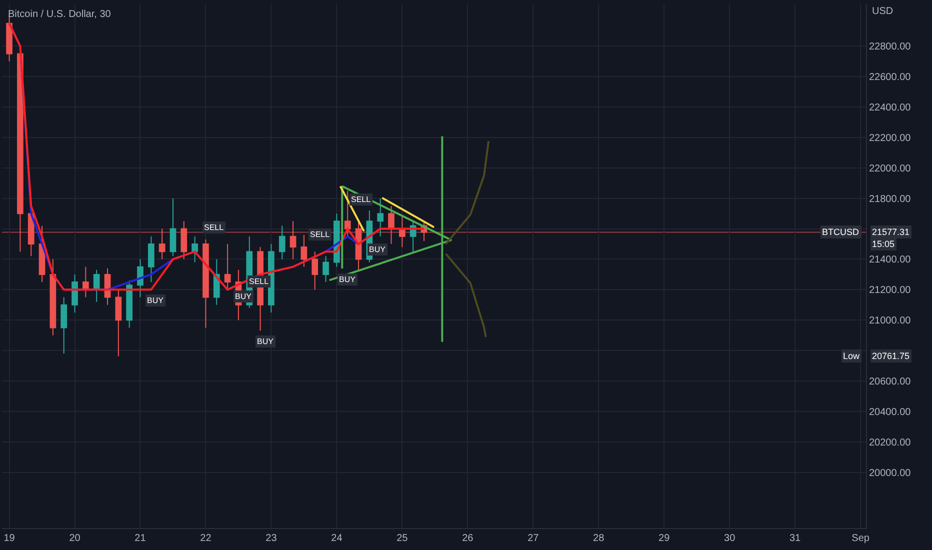 The height and width of the screenshot is (550, 932). What do you see at coordinates (10, 538) in the screenshot?
I see `x-tick-label: 19` at bounding box center [10, 538].